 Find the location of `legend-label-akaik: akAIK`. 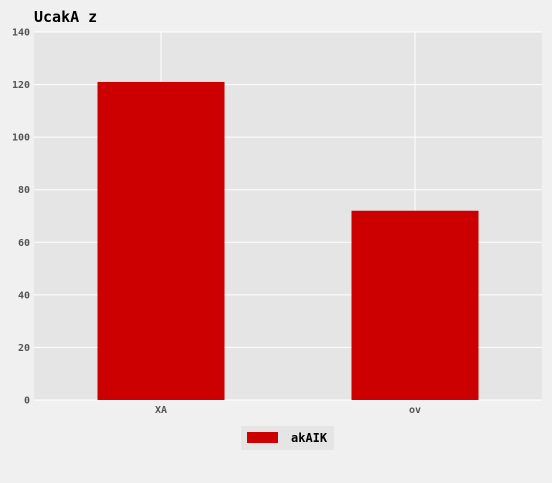

legend-label-akaik: akAIK is located at coordinates (309, 438).